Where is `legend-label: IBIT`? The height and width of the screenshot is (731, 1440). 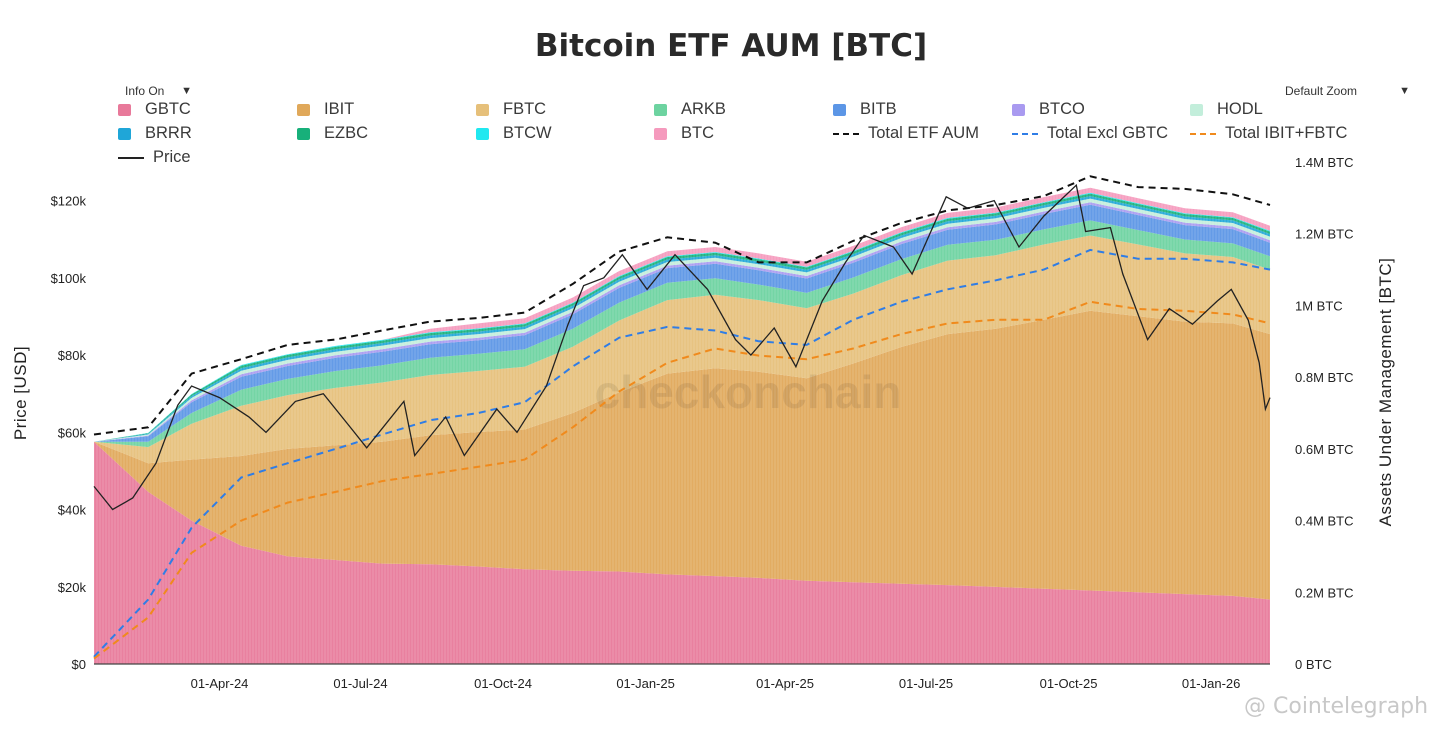 legend-label: IBIT is located at coordinates (339, 109).